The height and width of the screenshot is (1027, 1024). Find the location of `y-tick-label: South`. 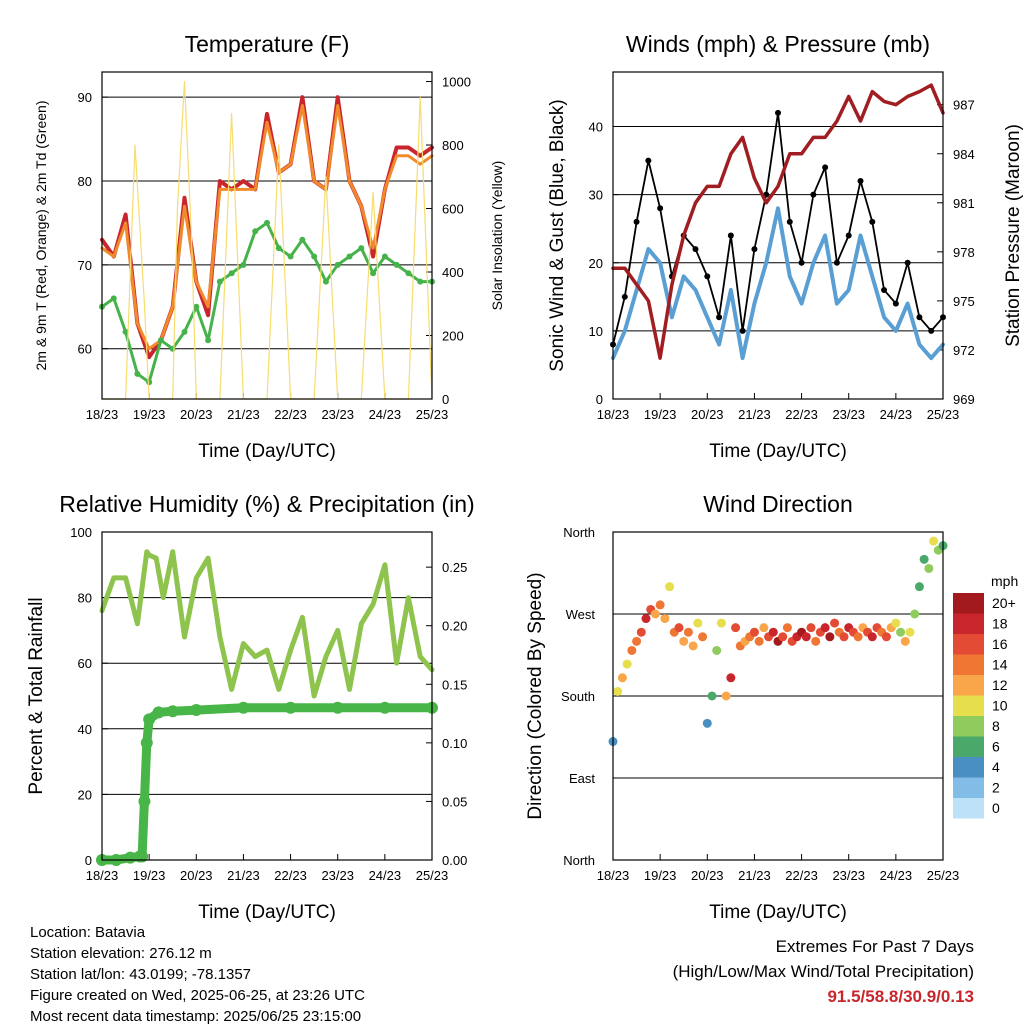

y-tick-label: South is located at coordinates (578, 696).